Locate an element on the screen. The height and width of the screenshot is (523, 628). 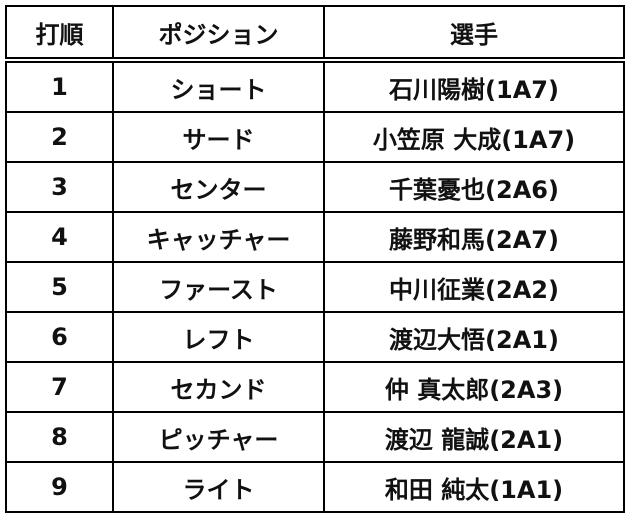
table-row: 2 サード 小笠原 大成(1A7) is located at coordinates (315, 137).